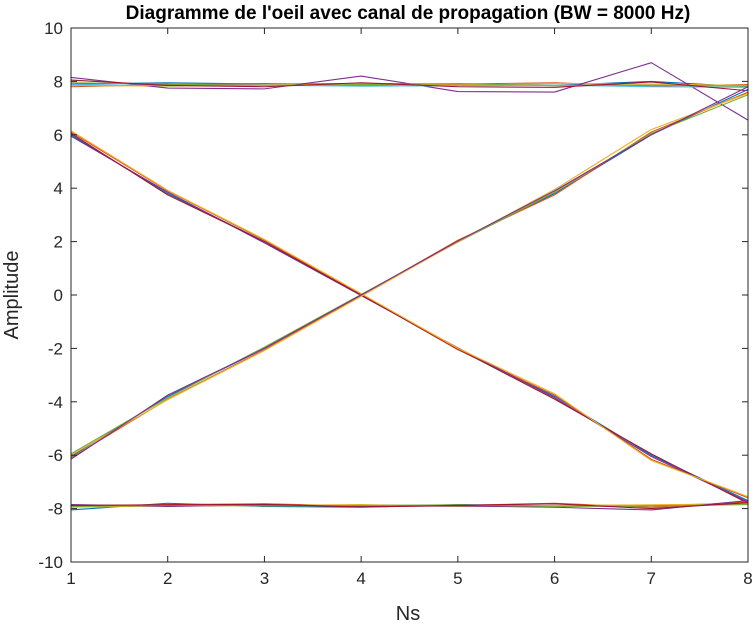  Describe the element at coordinates (55, 455) in the screenshot. I see `y-tick-label: -6` at that location.